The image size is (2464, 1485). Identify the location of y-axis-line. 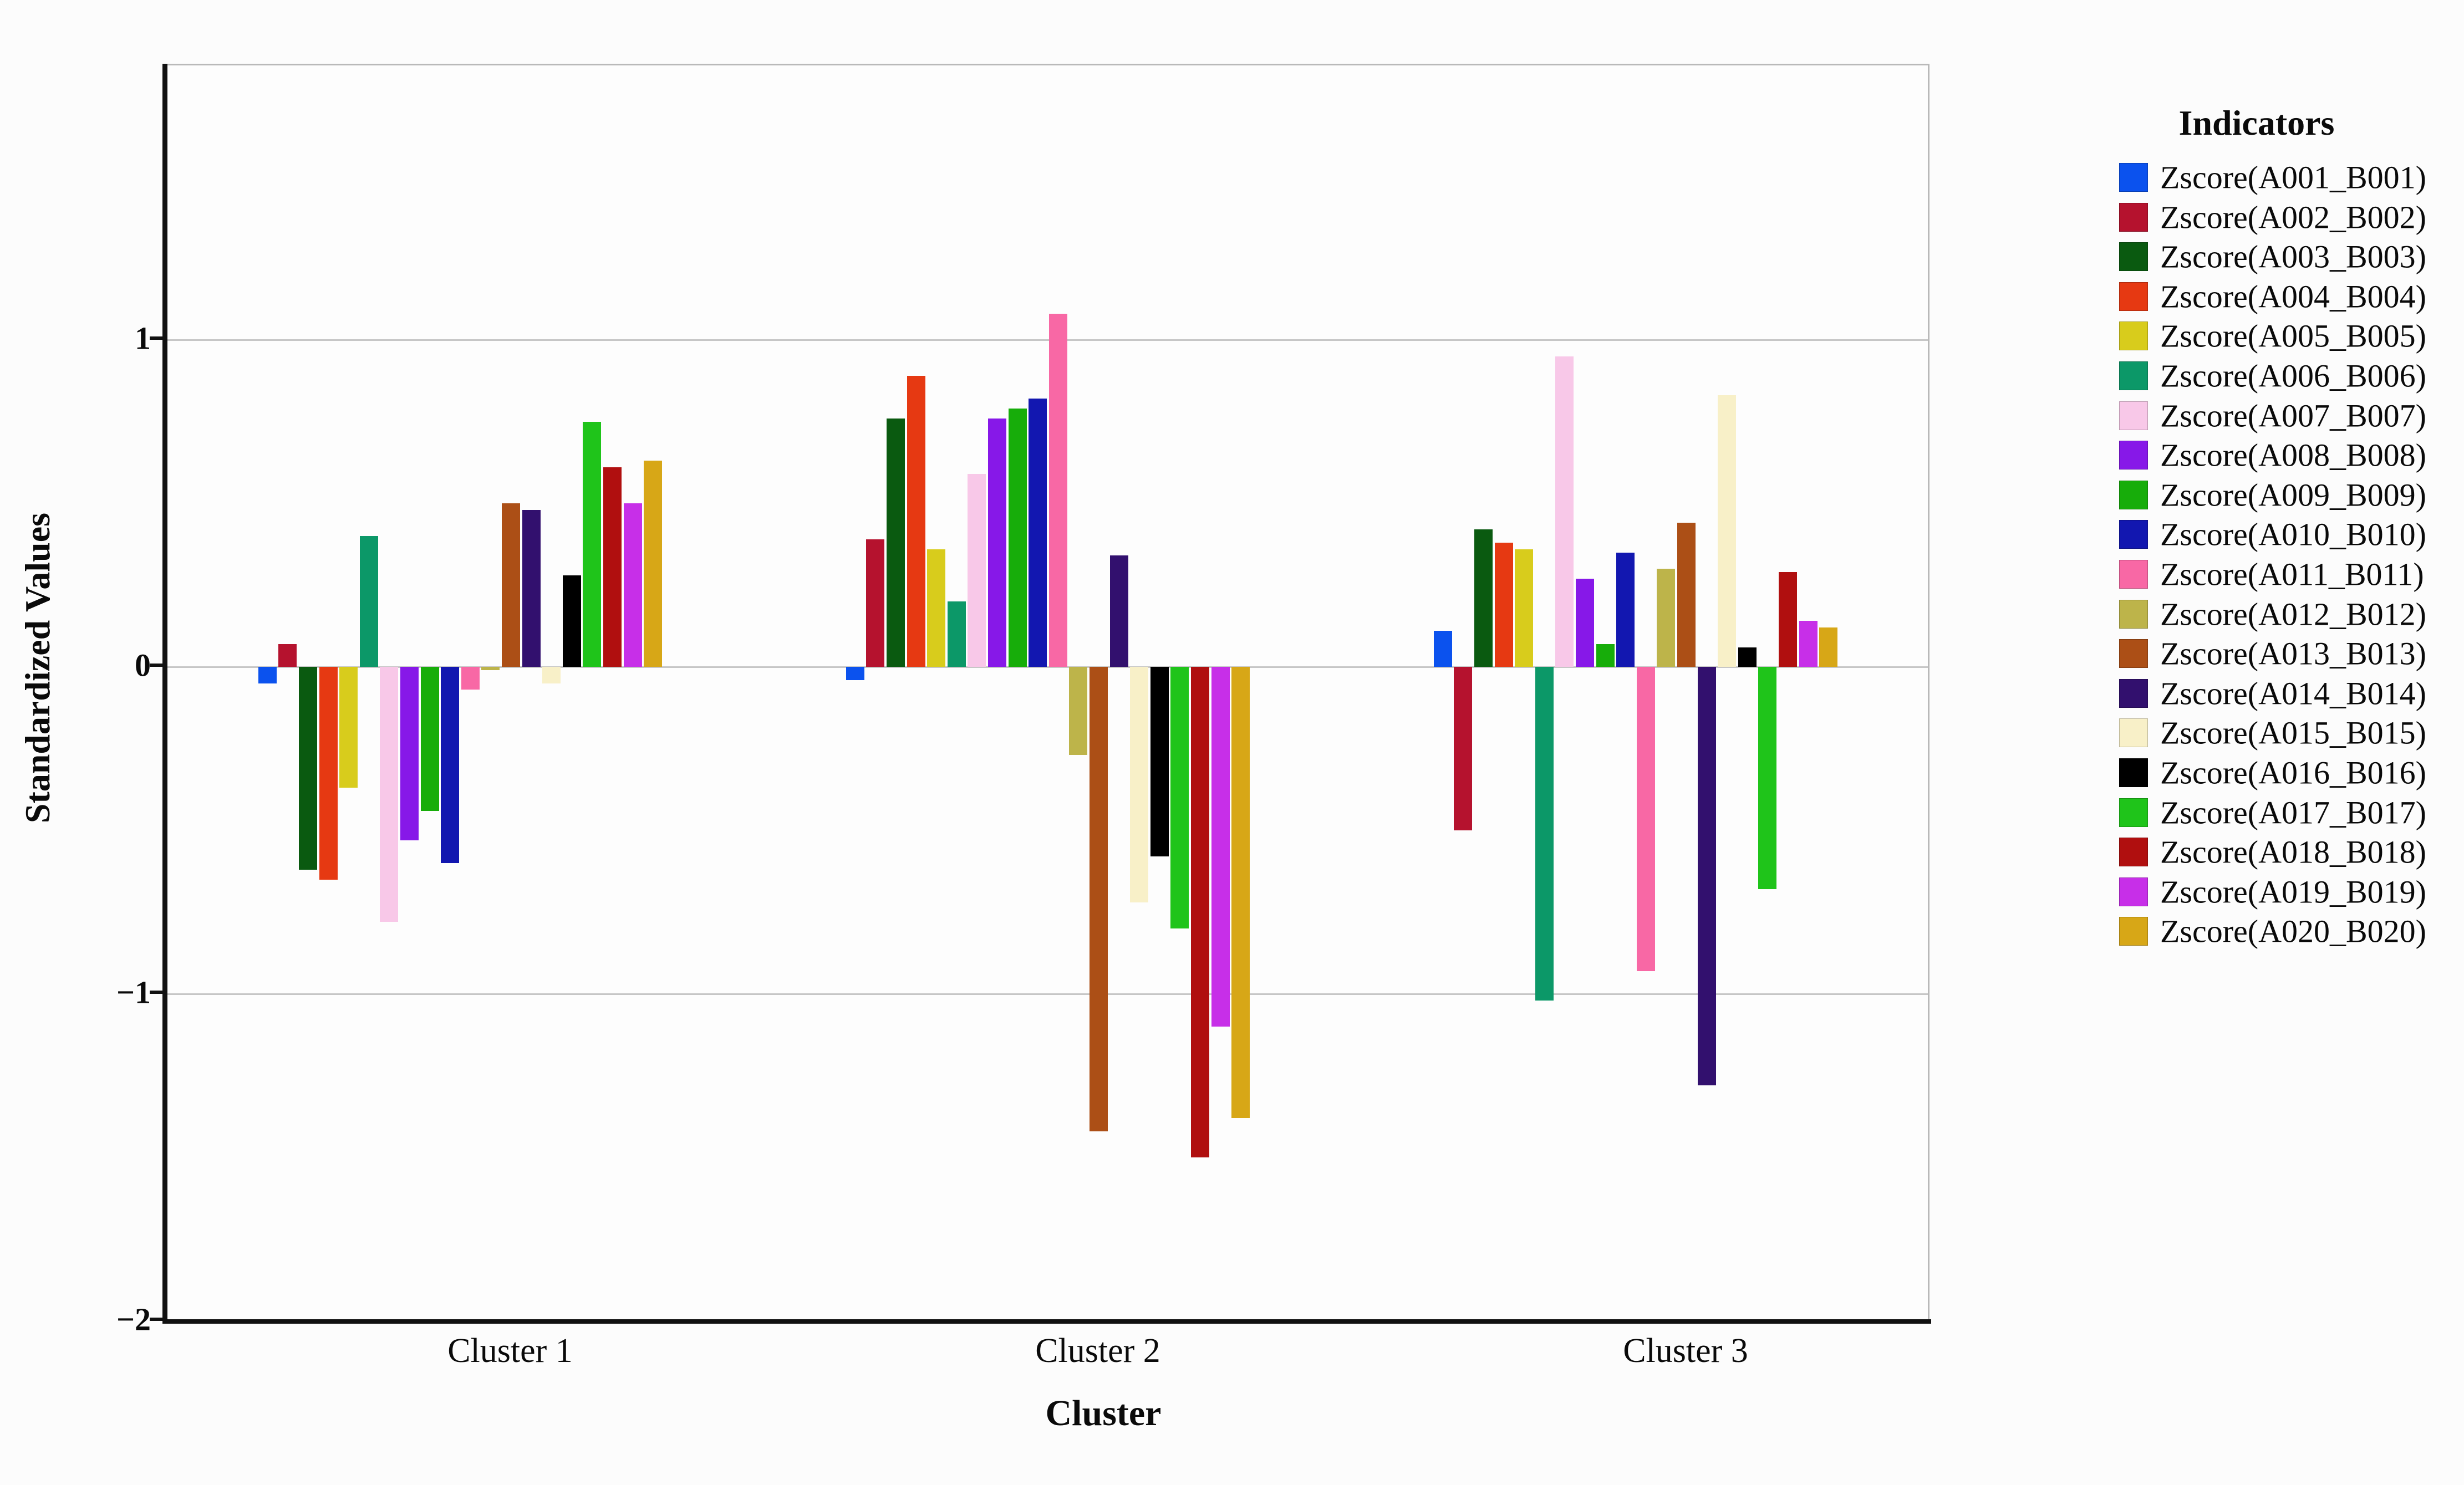
(165, 694).